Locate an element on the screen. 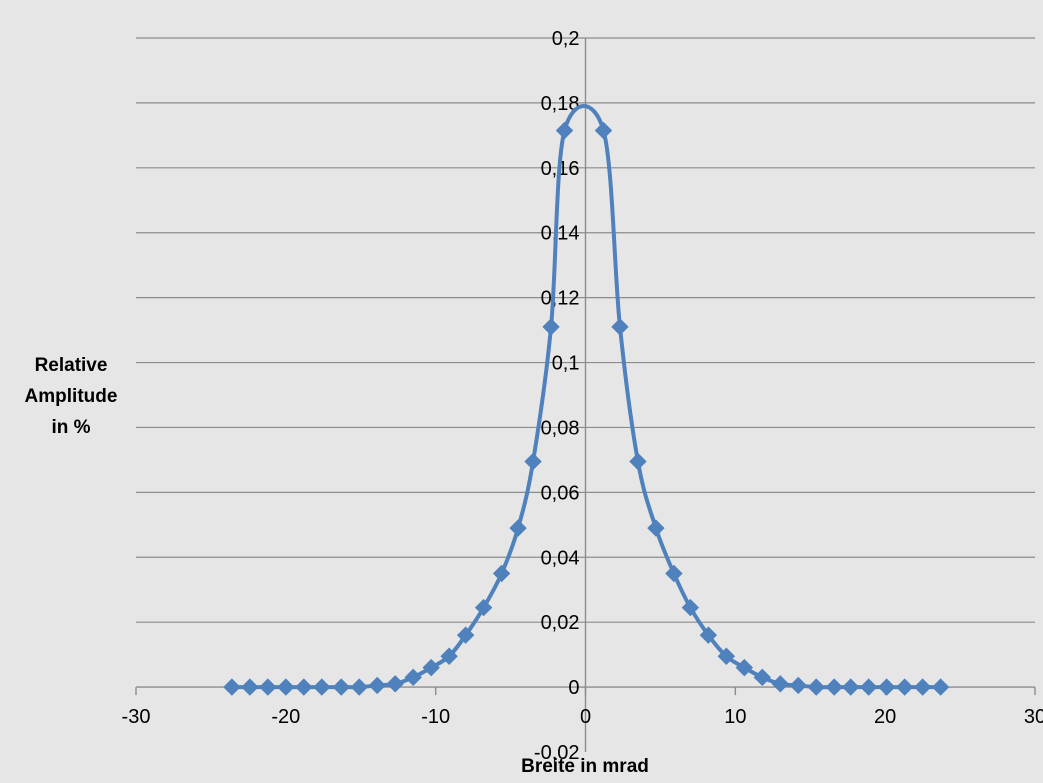  y-tick-label: 0,14 is located at coordinates (560, 234).